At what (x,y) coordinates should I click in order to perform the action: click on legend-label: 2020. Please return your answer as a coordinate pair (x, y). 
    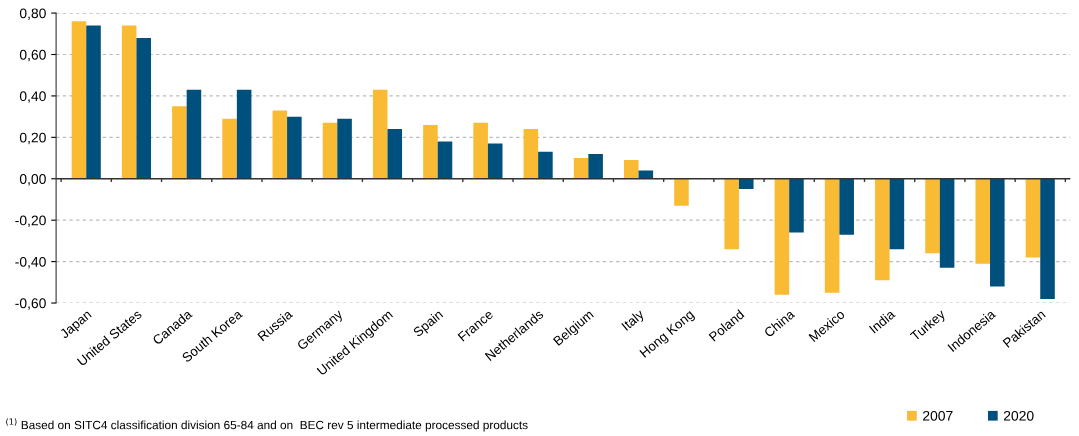
    Looking at the image, I should click on (1018, 415).